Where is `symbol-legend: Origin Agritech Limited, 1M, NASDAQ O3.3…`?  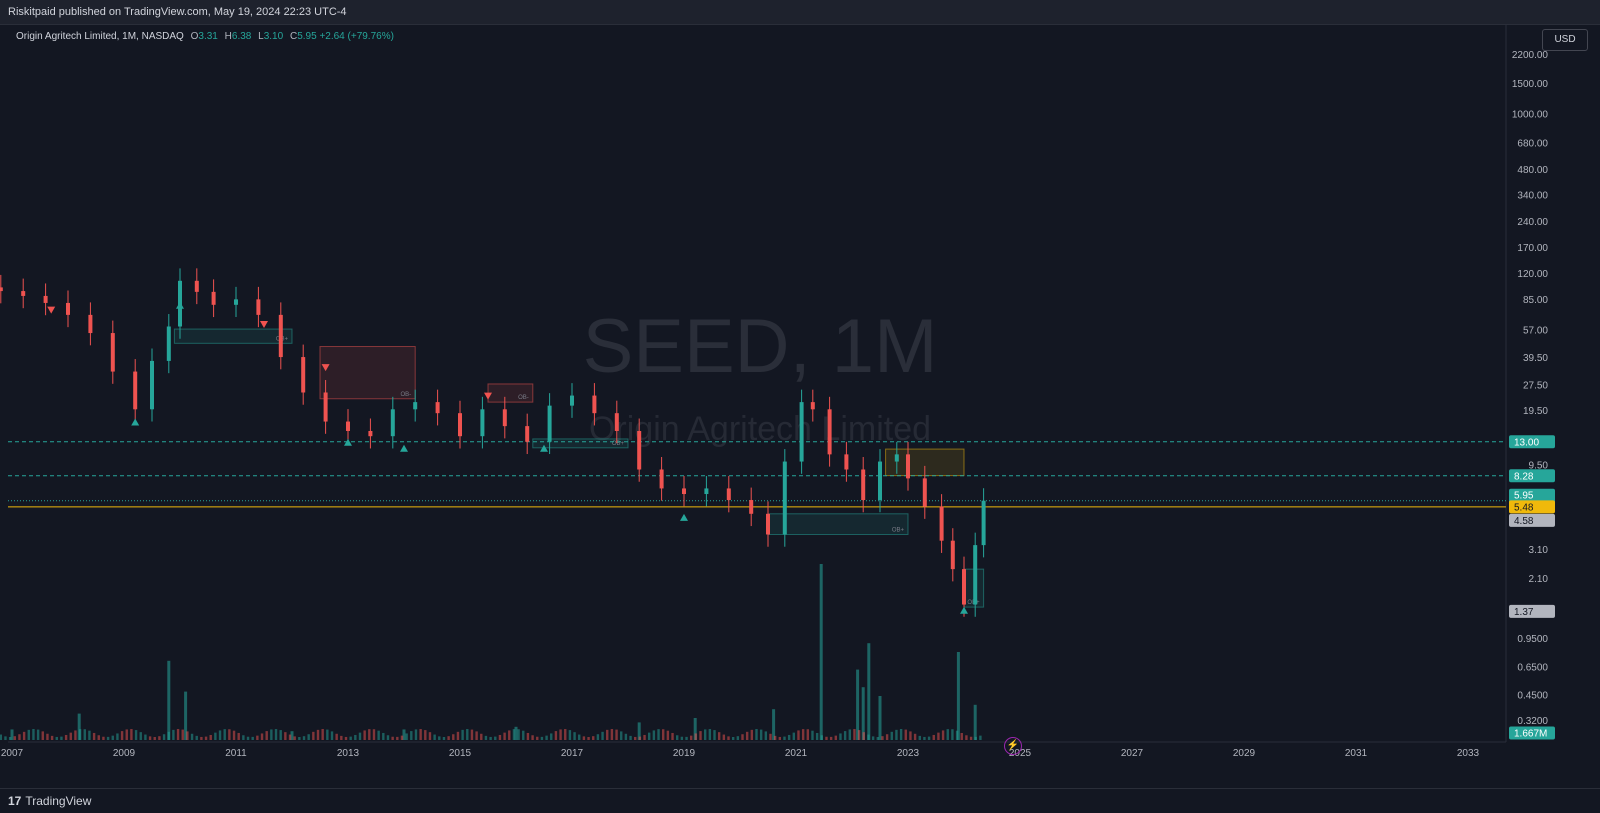
symbol-legend: Origin Agritech Limited, 1M, NASDAQ O3.3… is located at coordinates (205, 36).